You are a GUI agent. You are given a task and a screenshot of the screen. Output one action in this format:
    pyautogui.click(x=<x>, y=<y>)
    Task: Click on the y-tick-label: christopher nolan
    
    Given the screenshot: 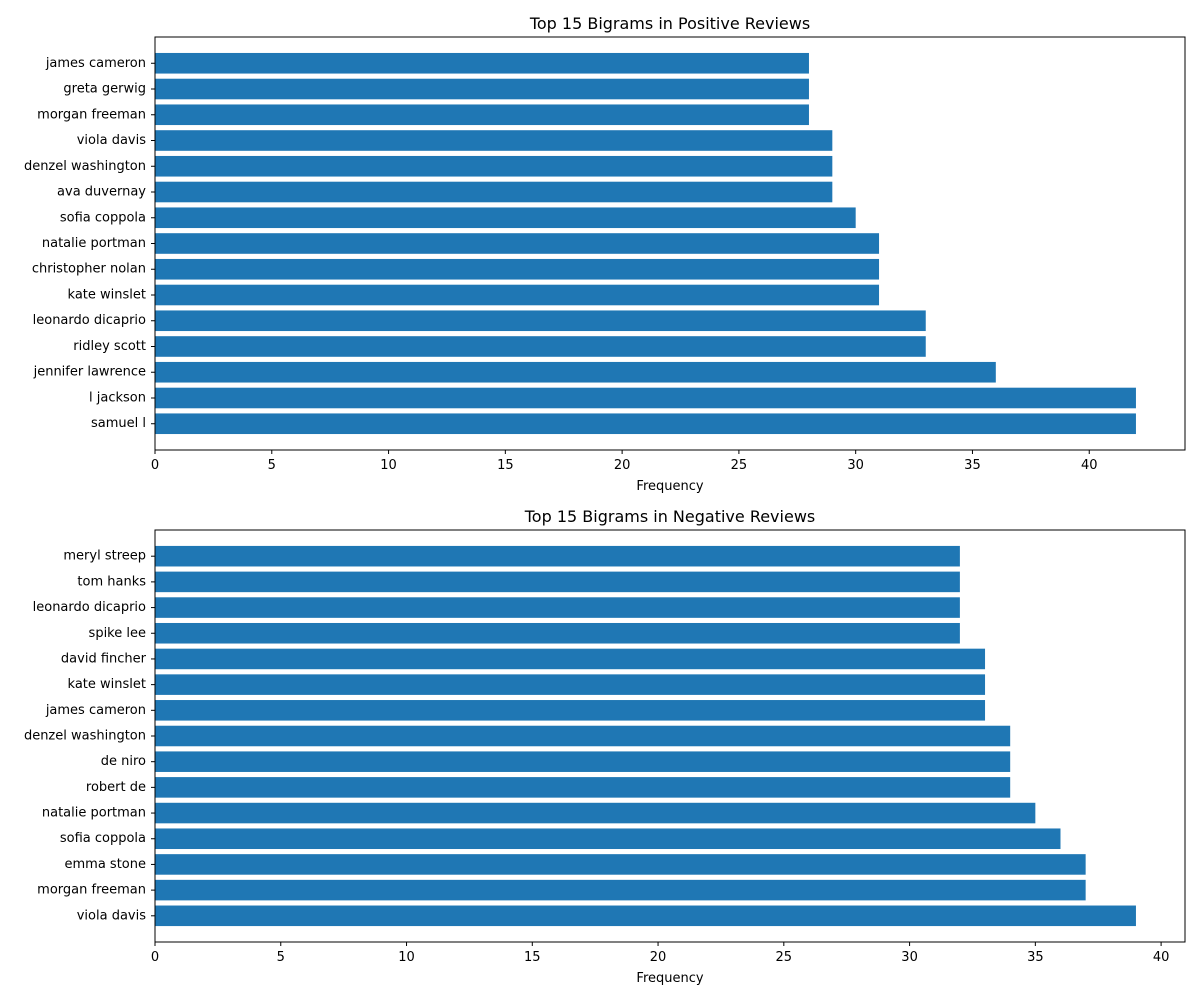 What is the action you would take?
    pyautogui.click(x=89, y=269)
    